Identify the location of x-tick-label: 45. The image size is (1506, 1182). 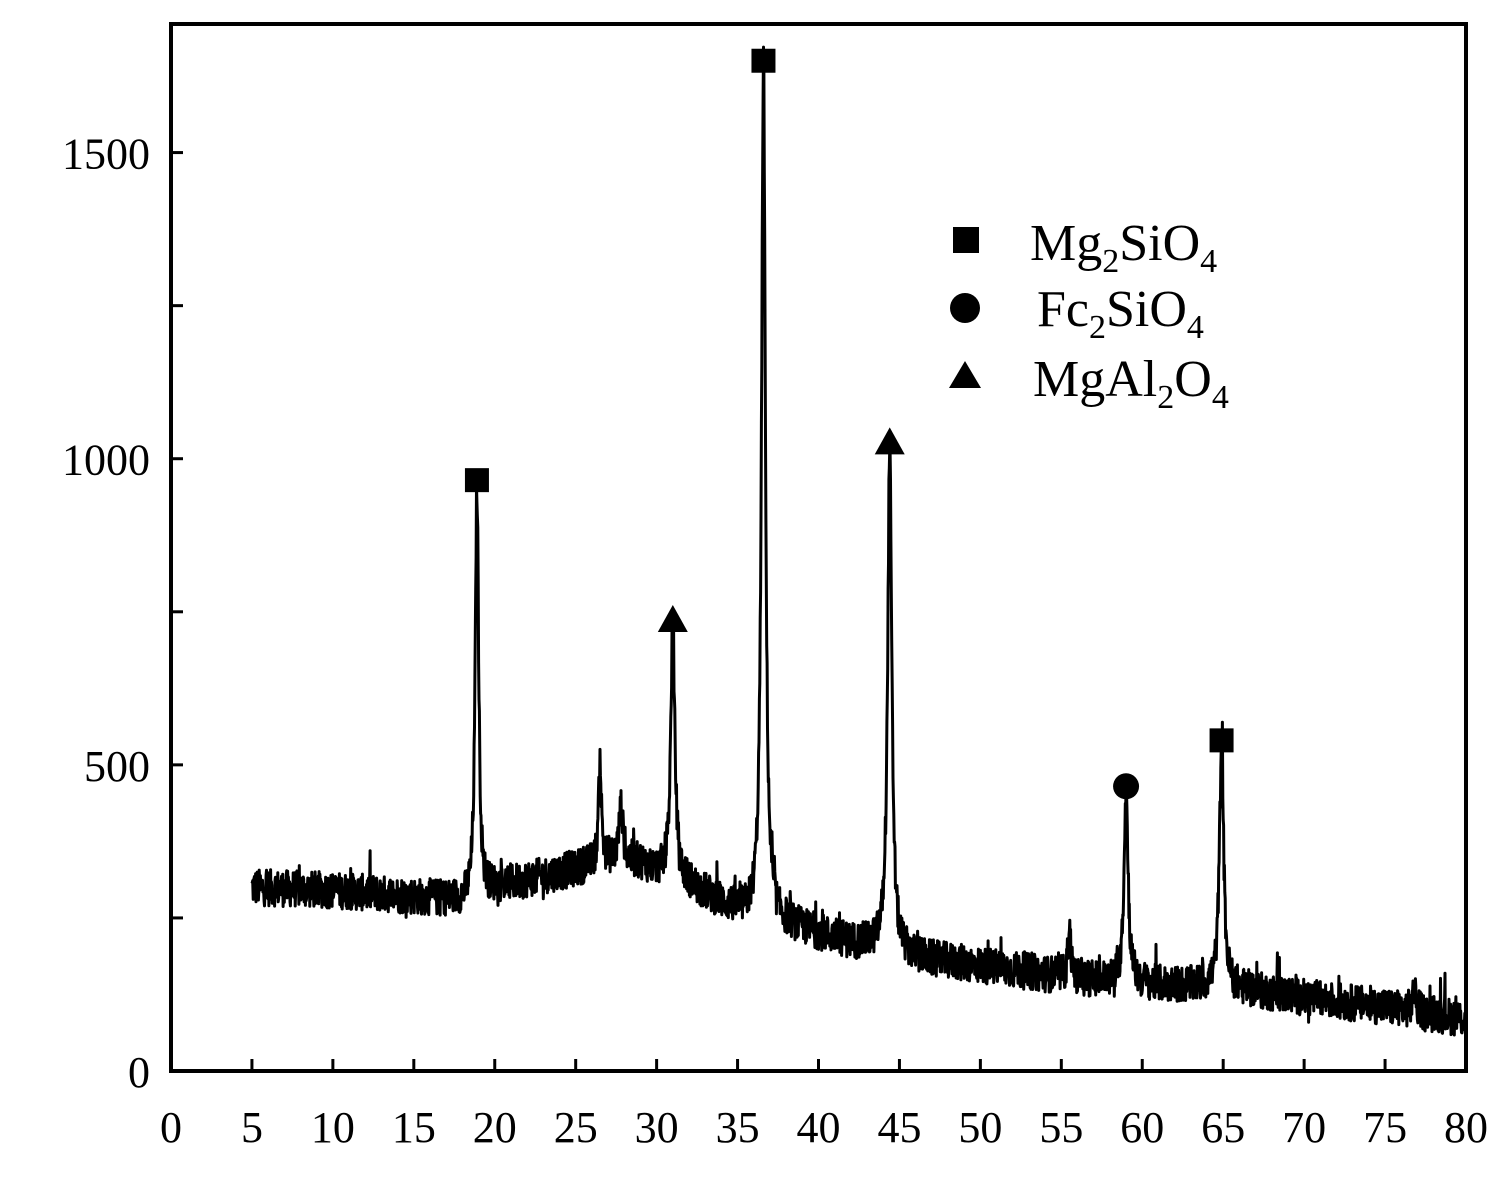
(899, 1127).